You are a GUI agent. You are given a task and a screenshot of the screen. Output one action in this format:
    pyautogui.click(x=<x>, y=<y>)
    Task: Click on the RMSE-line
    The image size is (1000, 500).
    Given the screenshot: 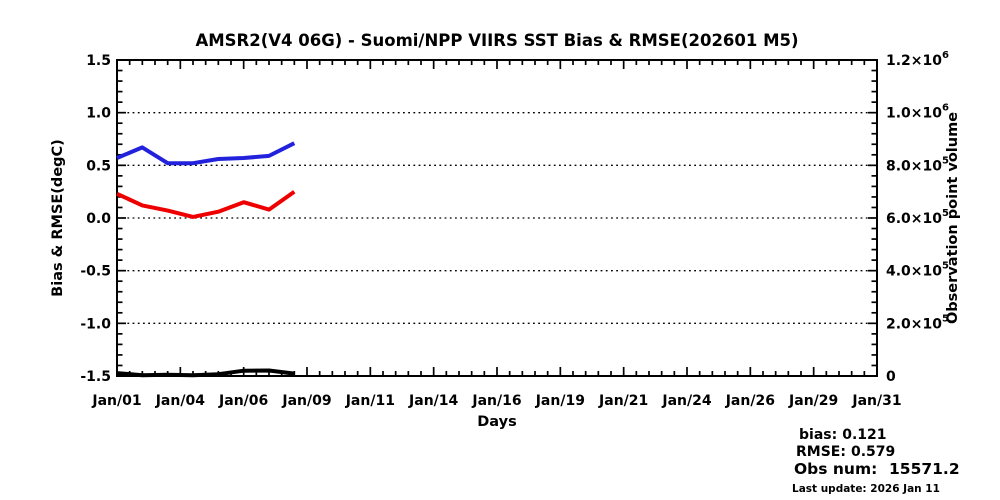 What is the action you would take?
    pyautogui.click(x=206, y=153)
    